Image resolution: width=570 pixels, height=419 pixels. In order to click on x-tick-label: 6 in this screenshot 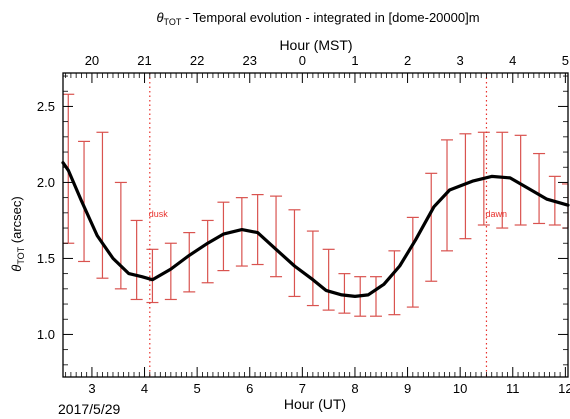, I will do `click(249, 388)`.